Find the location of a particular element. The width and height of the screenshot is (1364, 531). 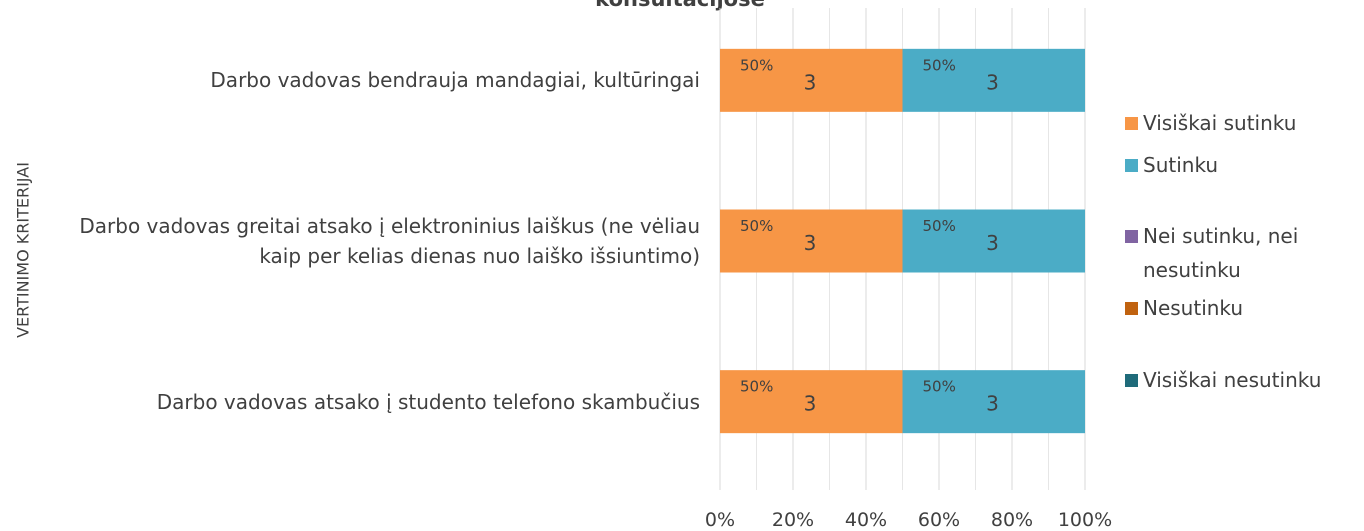

x-tick-label: 0% is located at coordinates (720, 520).